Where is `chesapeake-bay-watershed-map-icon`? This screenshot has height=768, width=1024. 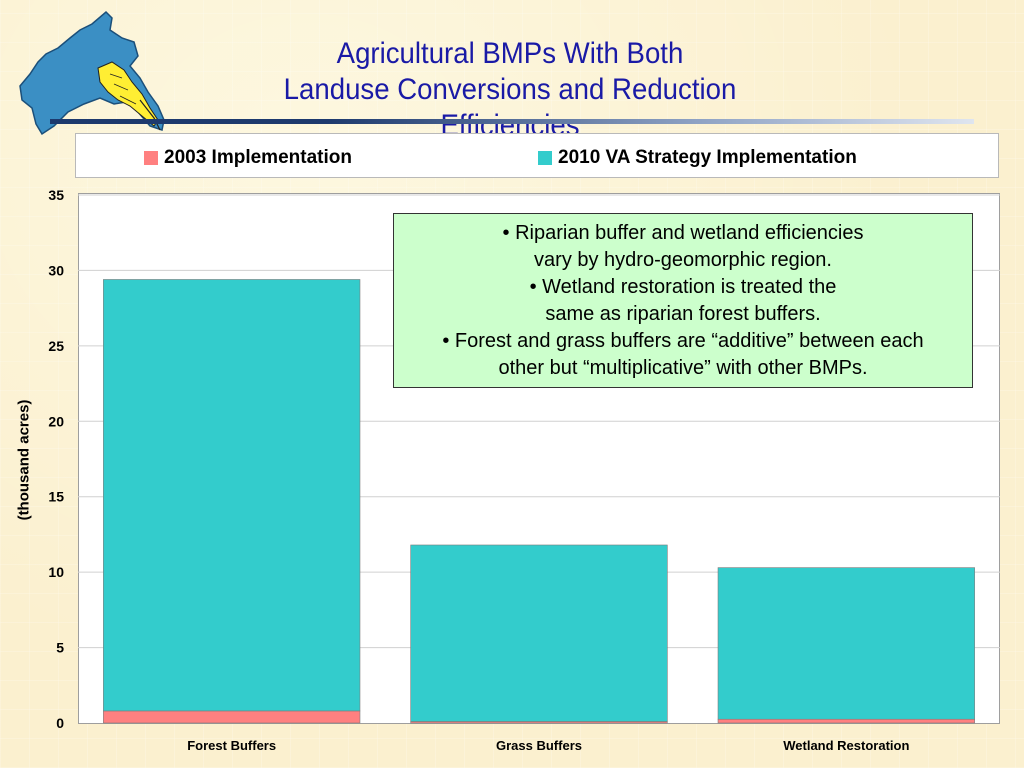
chesapeake-bay-watershed-map-icon is located at coordinates (92, 73).